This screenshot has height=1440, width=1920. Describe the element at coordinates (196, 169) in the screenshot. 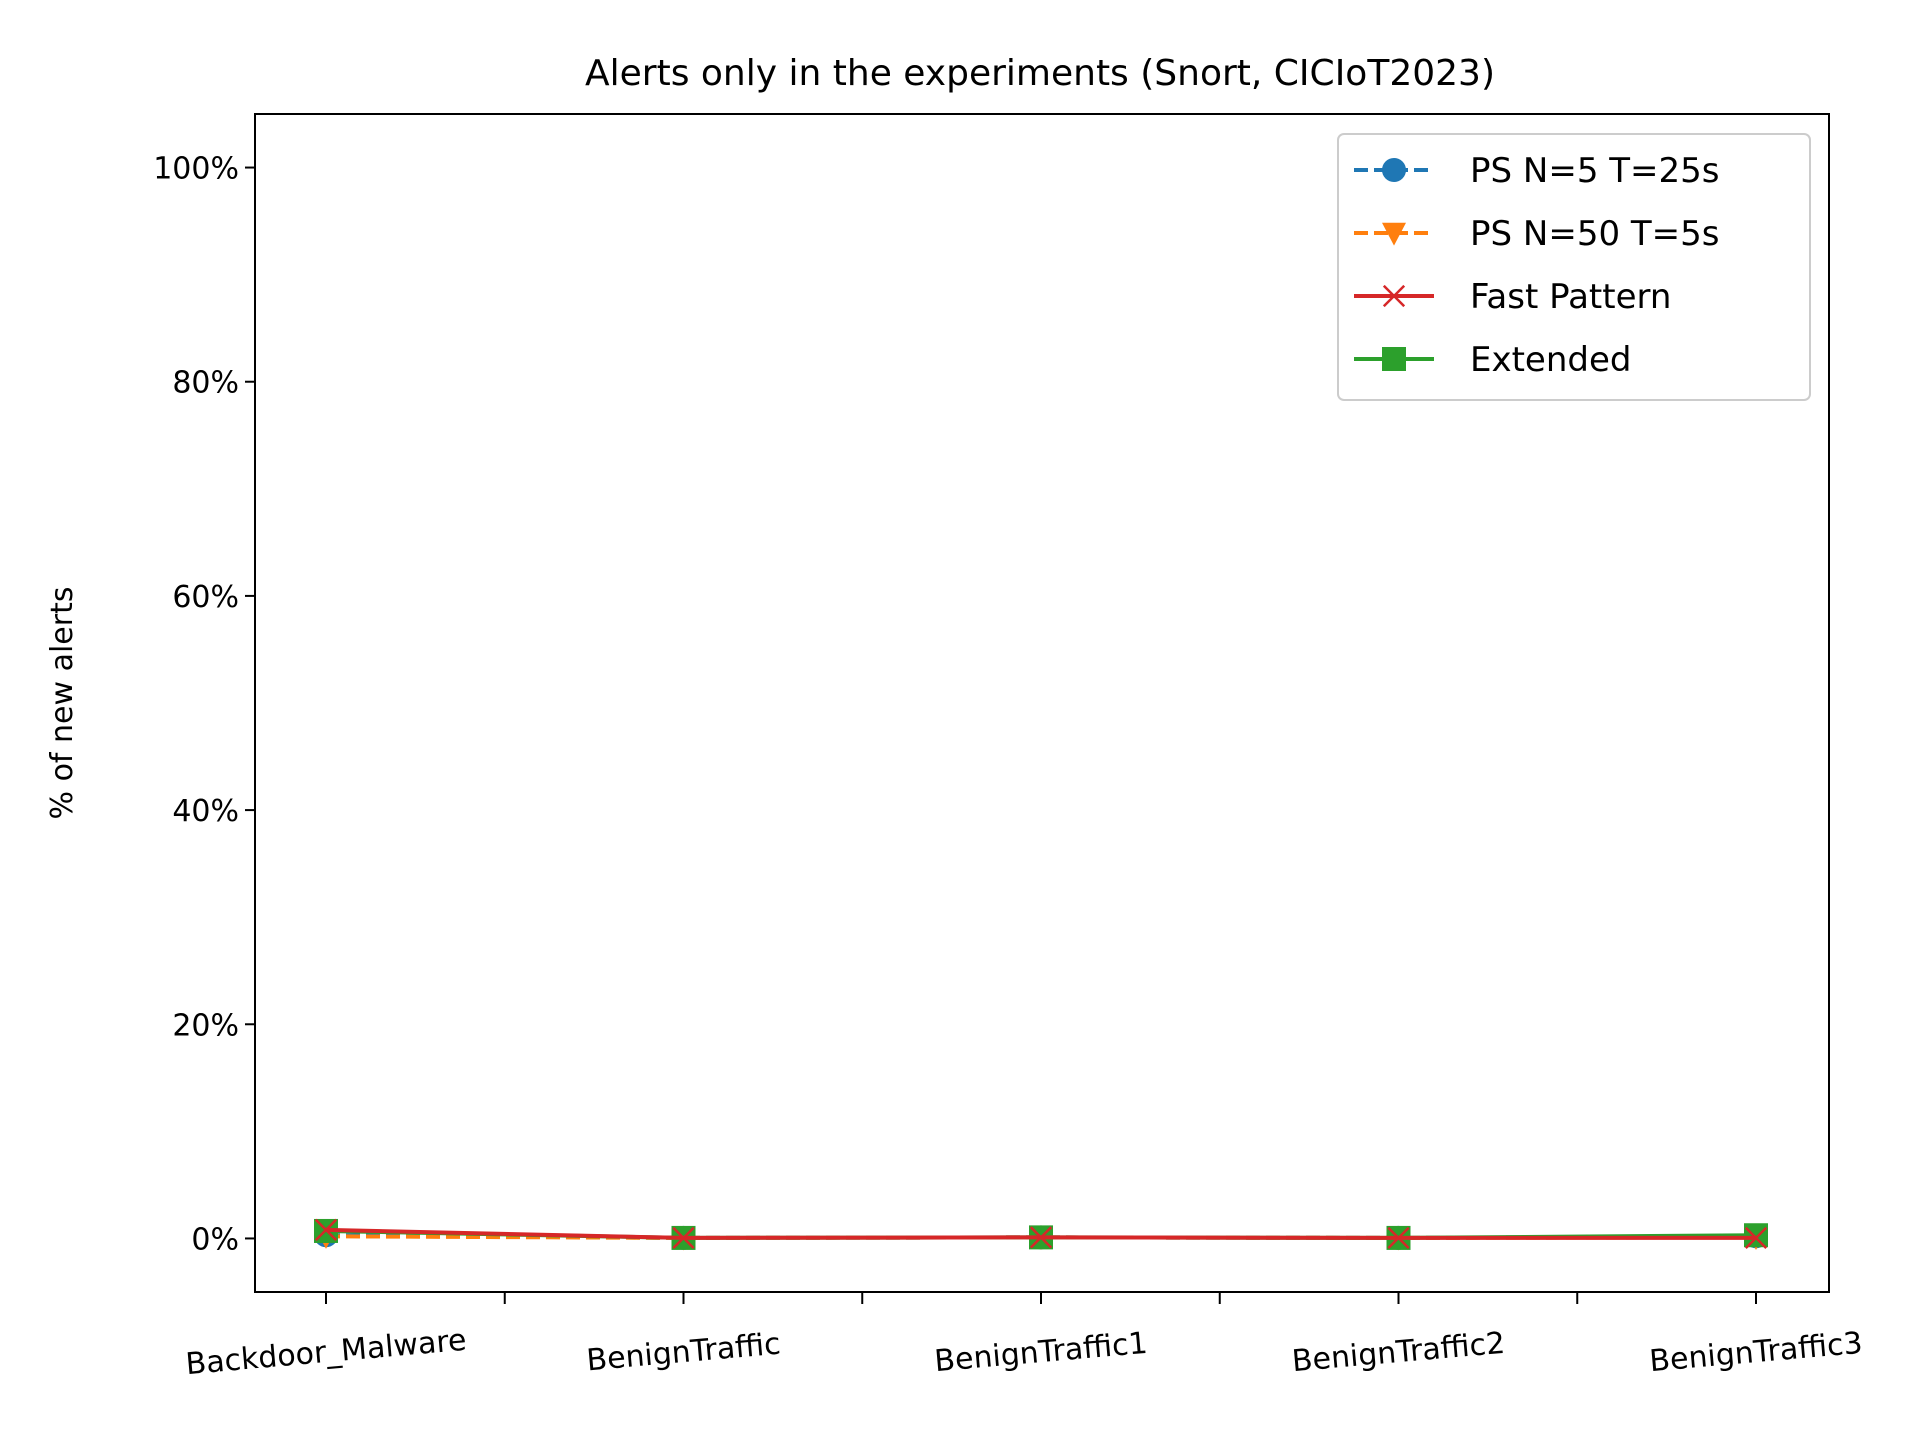

I see `y-tick-label: 100%` at that location.